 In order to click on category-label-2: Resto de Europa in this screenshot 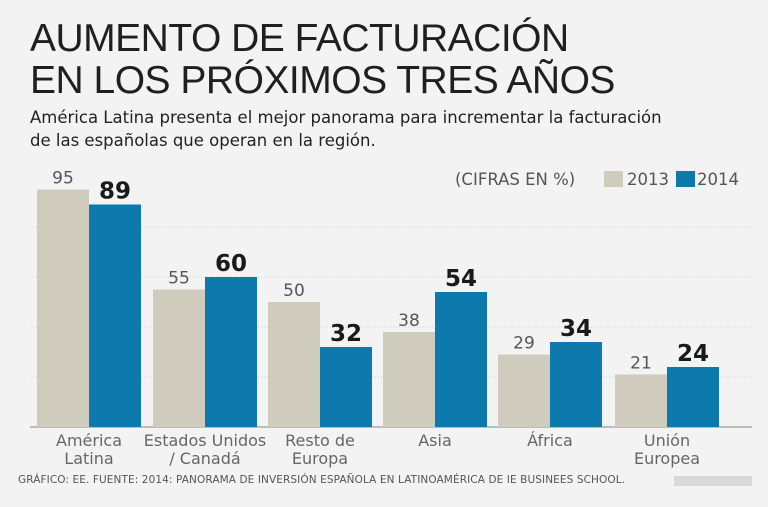, I will do `click(320, 449)`.